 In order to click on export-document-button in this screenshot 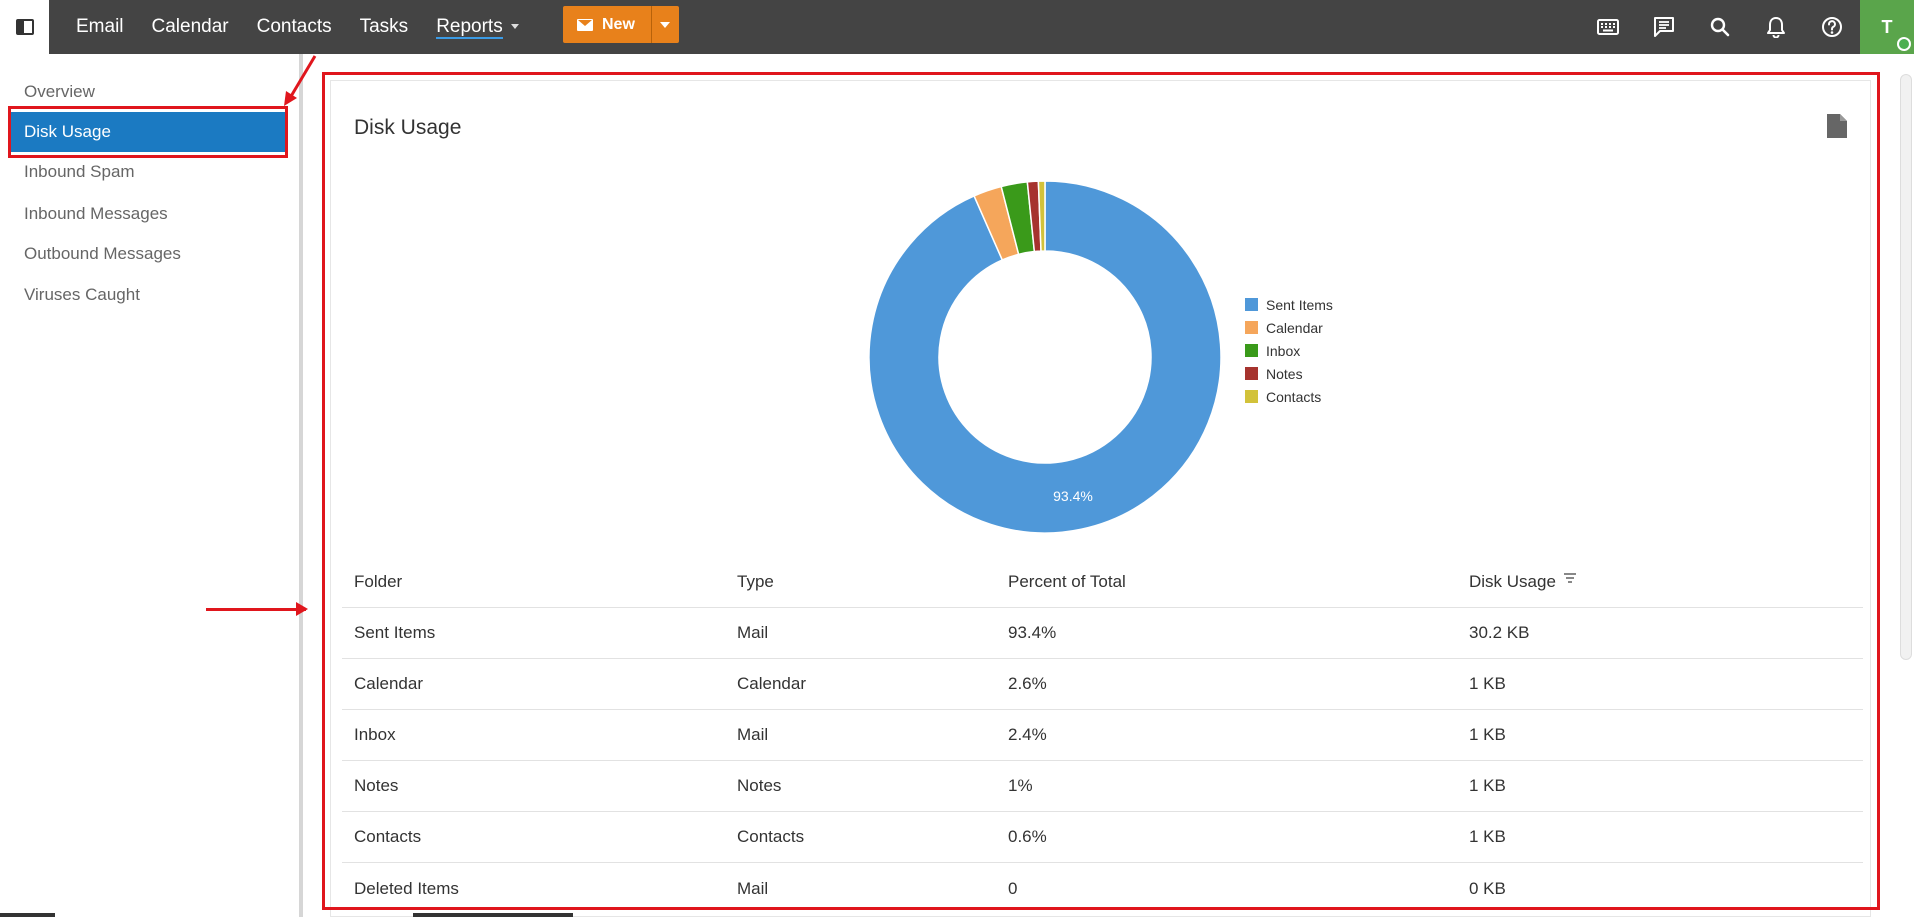, I will do `click(1837, 128)`.